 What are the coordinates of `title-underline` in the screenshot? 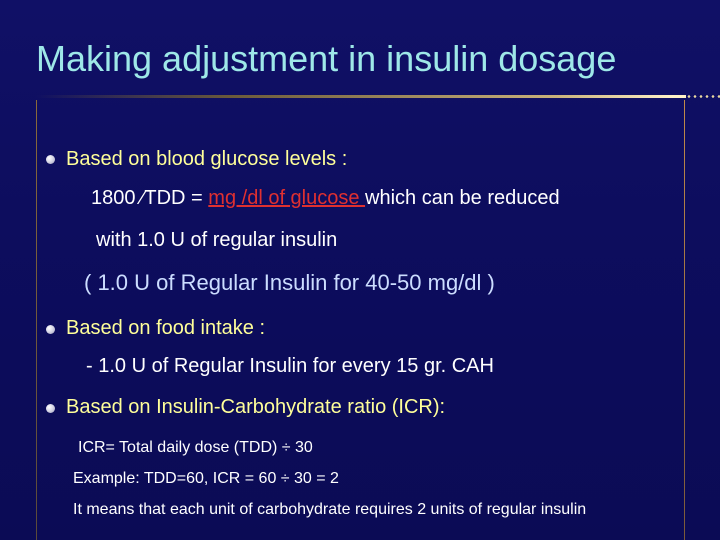 It's located at (361, 96).